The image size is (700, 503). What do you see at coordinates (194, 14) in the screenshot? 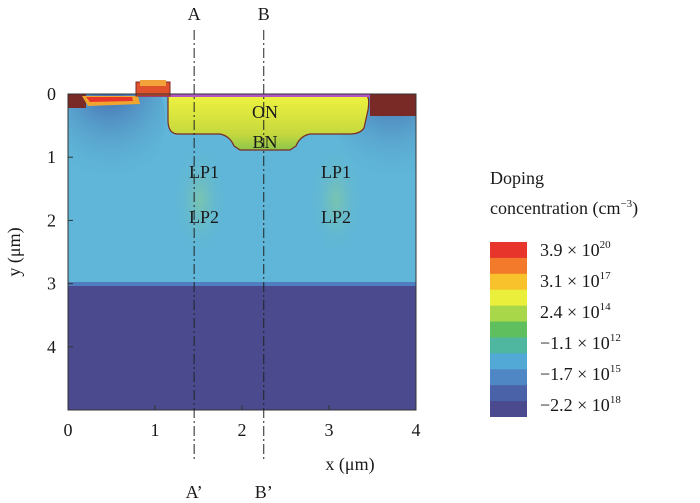
I see `cutline-top-label: A` at bounding box center [194, 14].